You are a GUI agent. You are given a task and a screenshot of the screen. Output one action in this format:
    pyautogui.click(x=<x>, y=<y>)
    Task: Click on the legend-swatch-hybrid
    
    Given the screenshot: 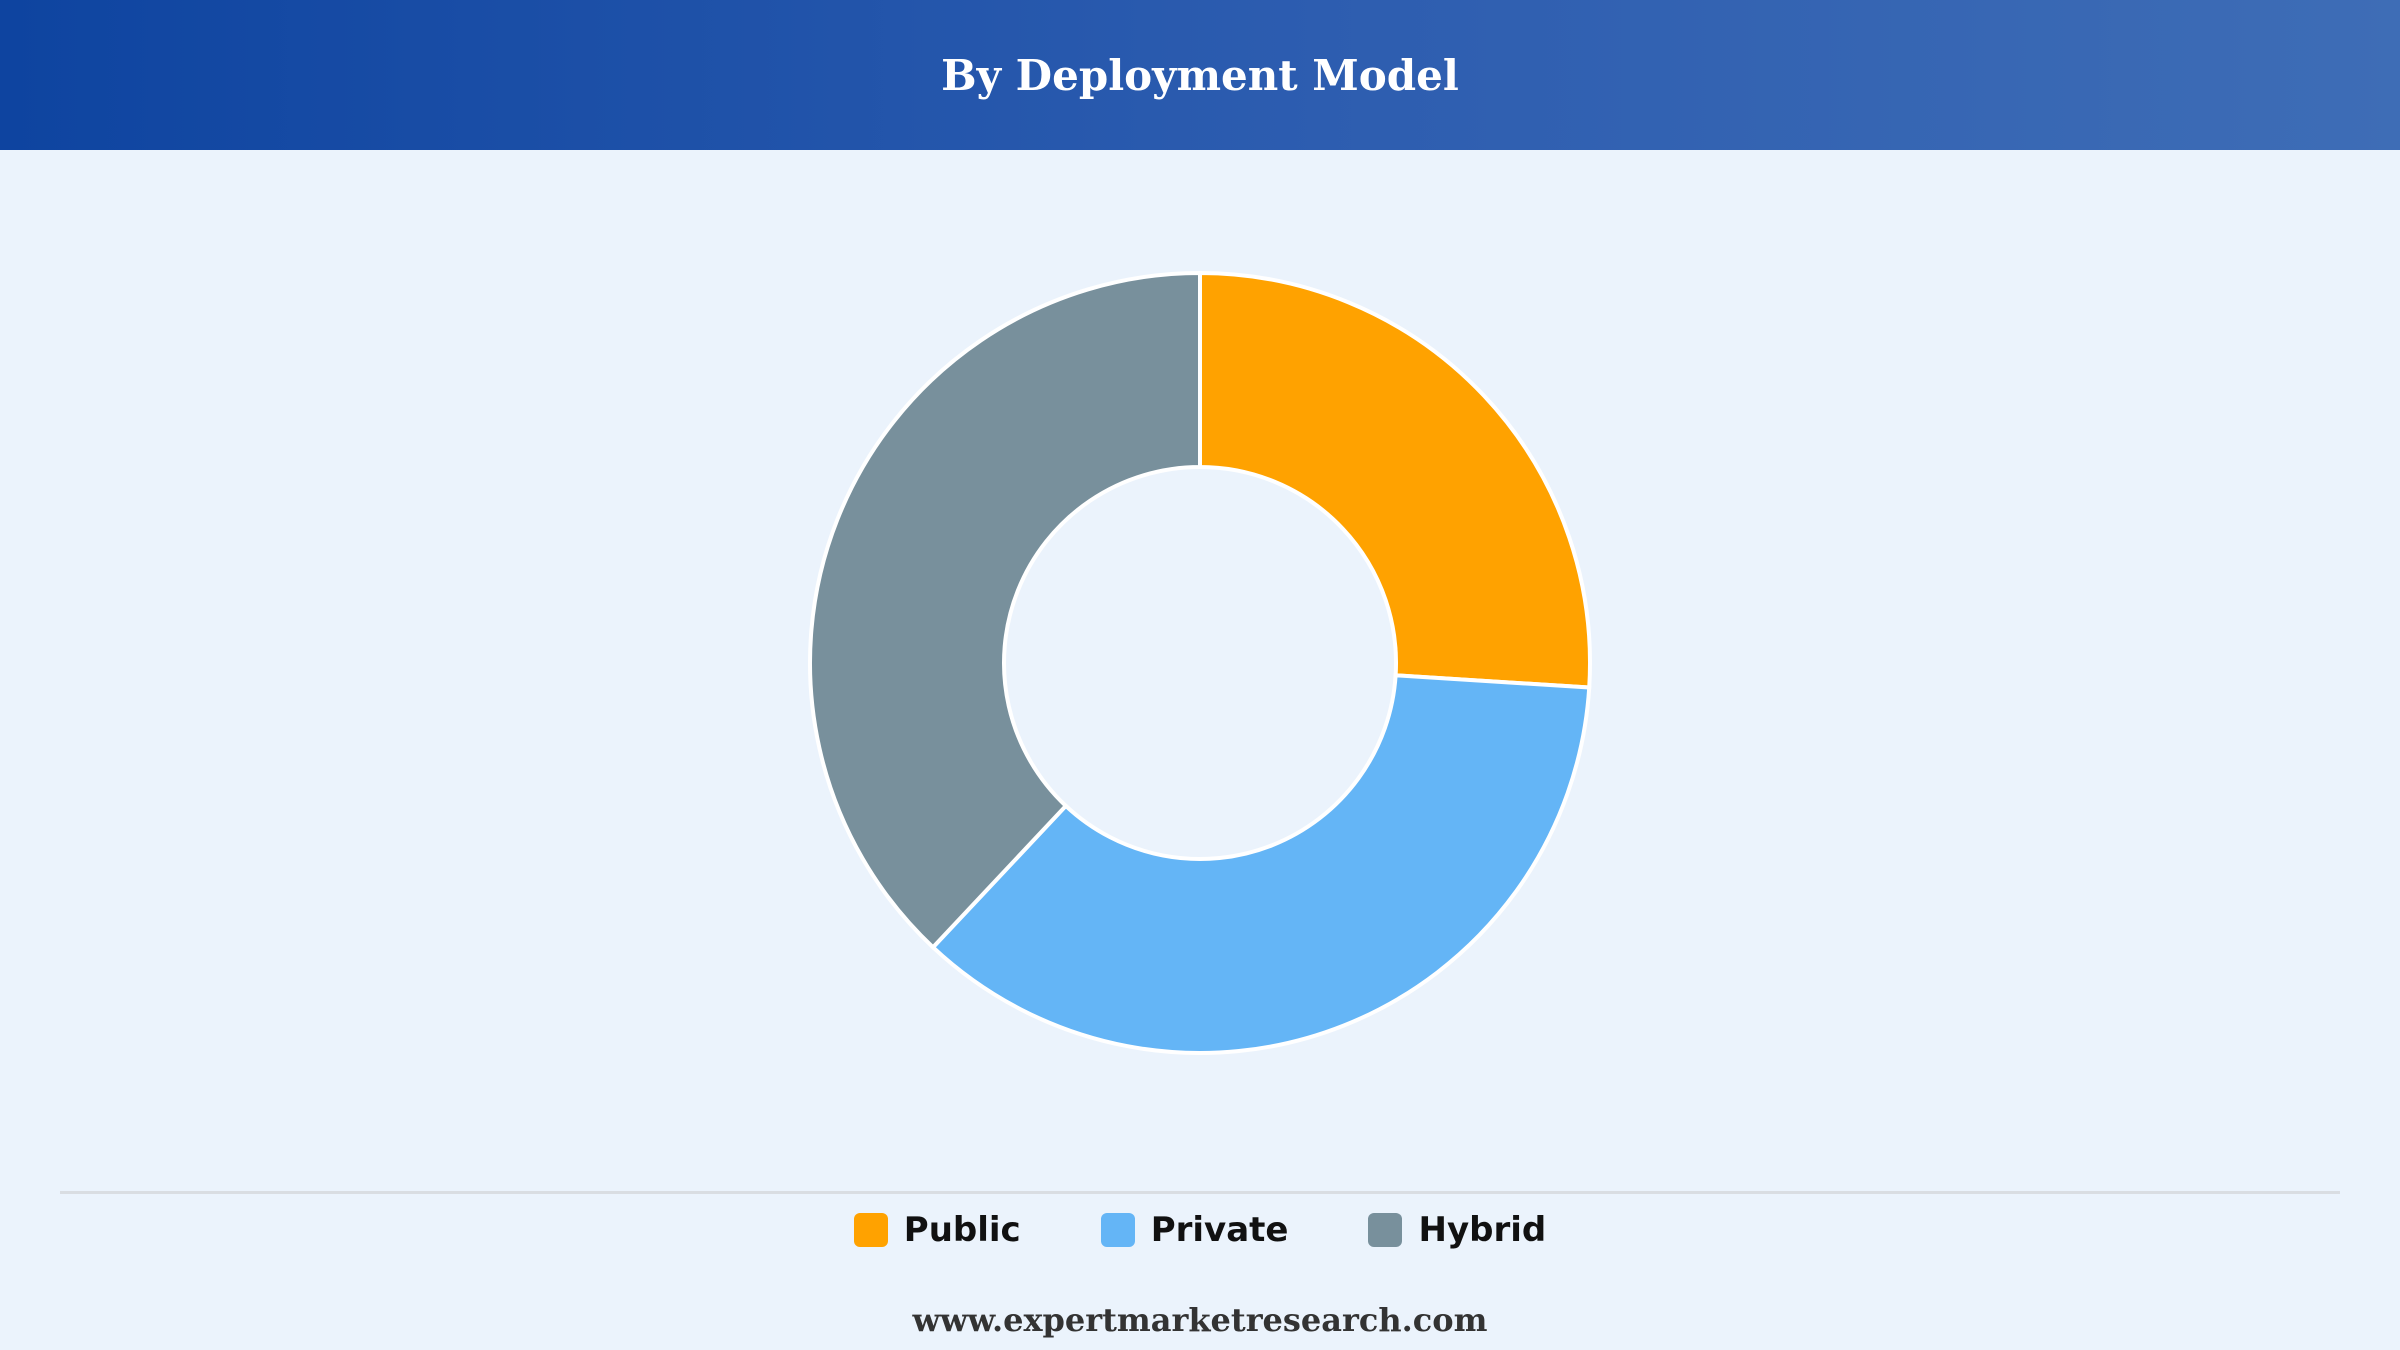 What is the action you would take?
    pyautogui.click(x=1385, y=1230)
    